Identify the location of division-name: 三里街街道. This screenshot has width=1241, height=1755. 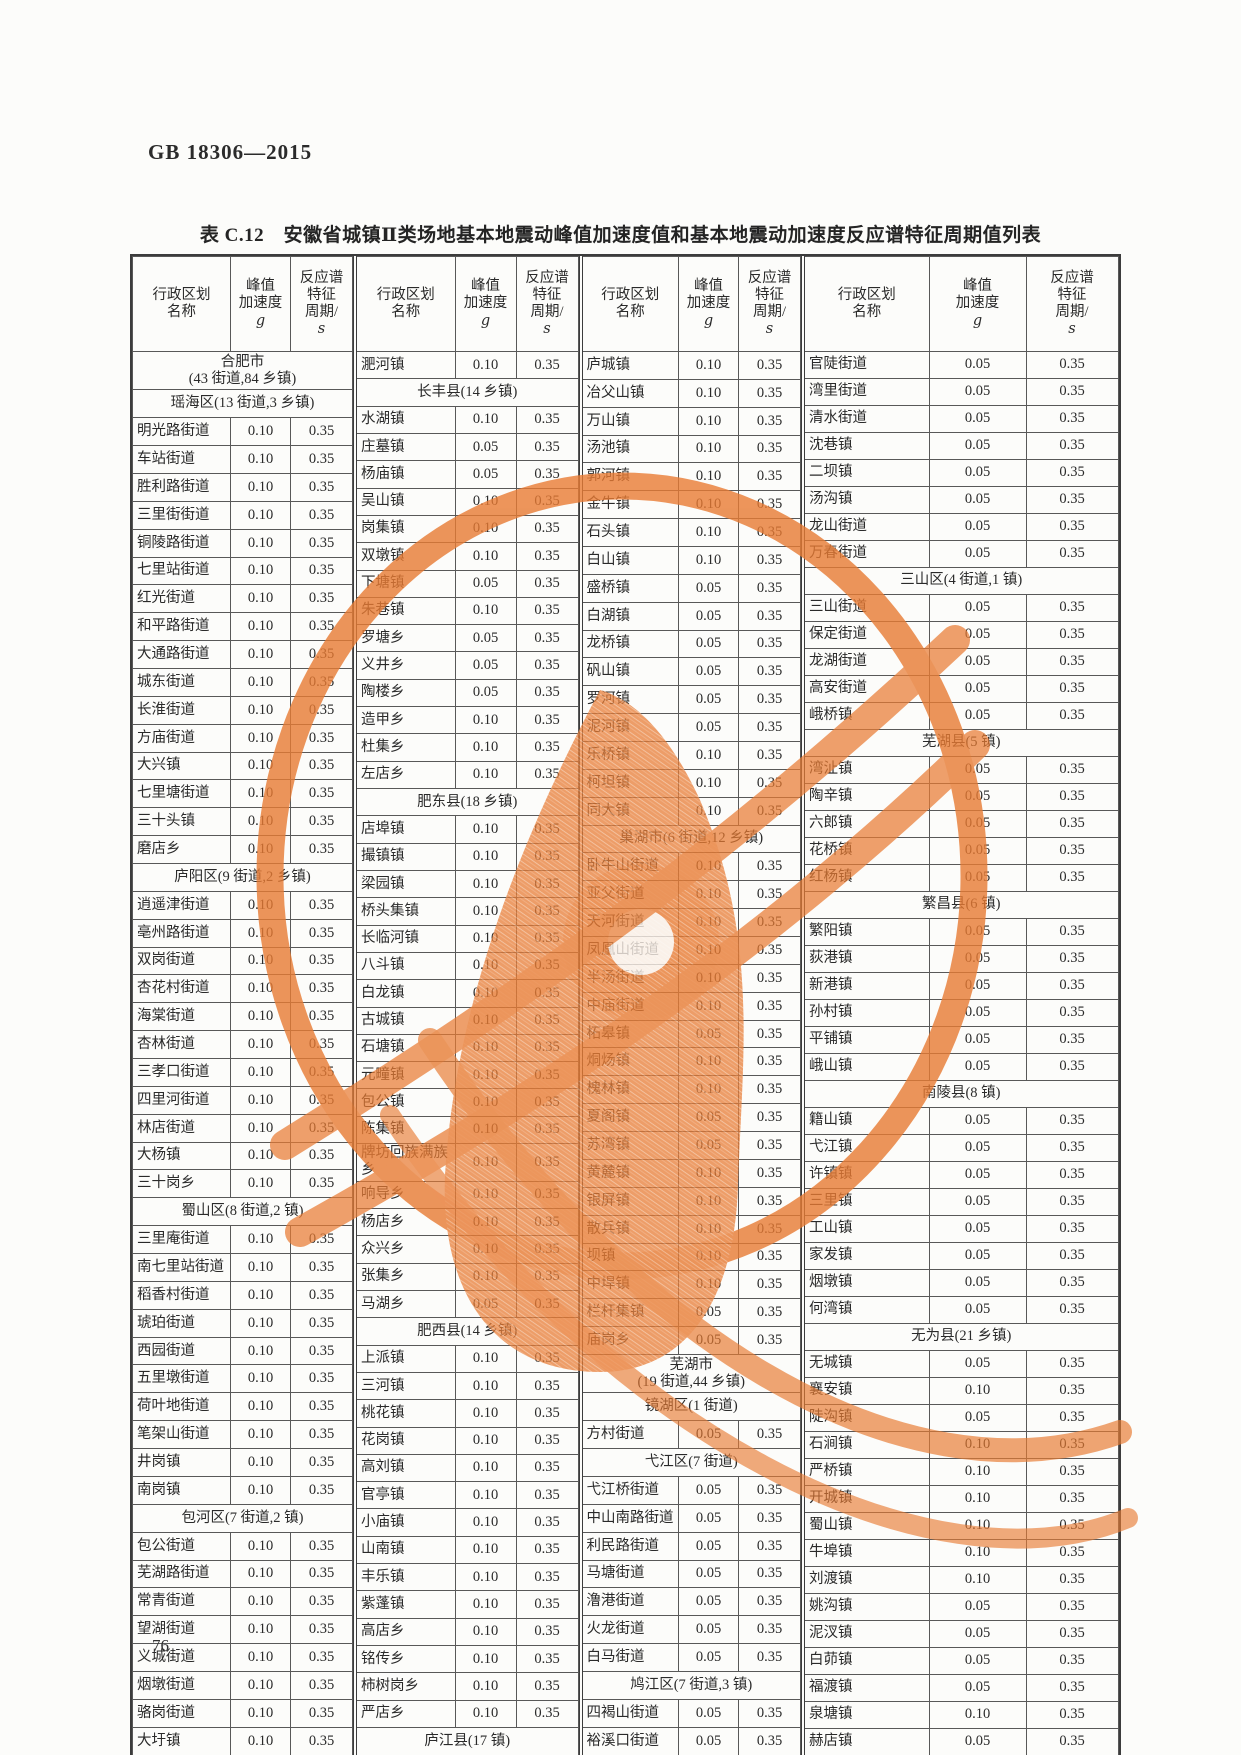
(181, 515).